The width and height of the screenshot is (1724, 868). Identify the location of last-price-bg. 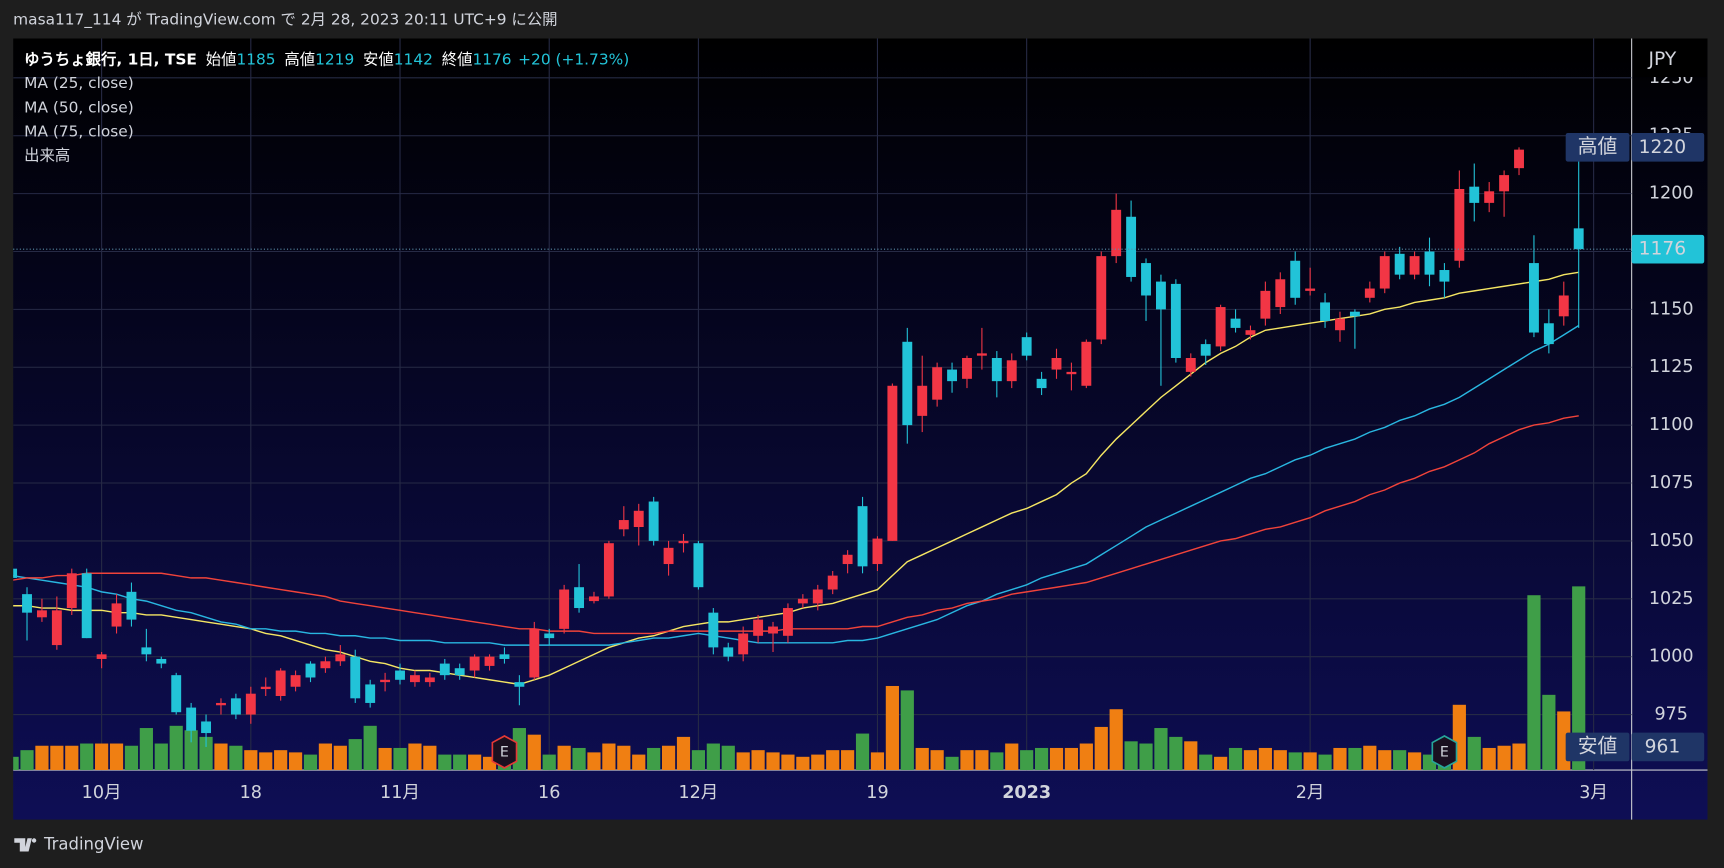
(1668, 249).